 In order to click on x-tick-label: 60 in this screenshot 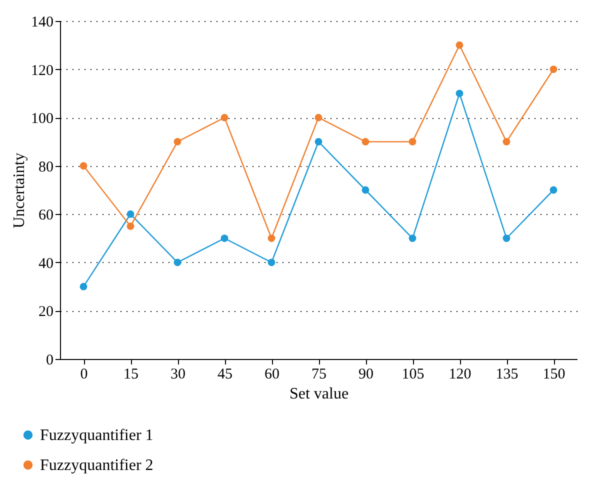, I will do `click(272, 374)`.